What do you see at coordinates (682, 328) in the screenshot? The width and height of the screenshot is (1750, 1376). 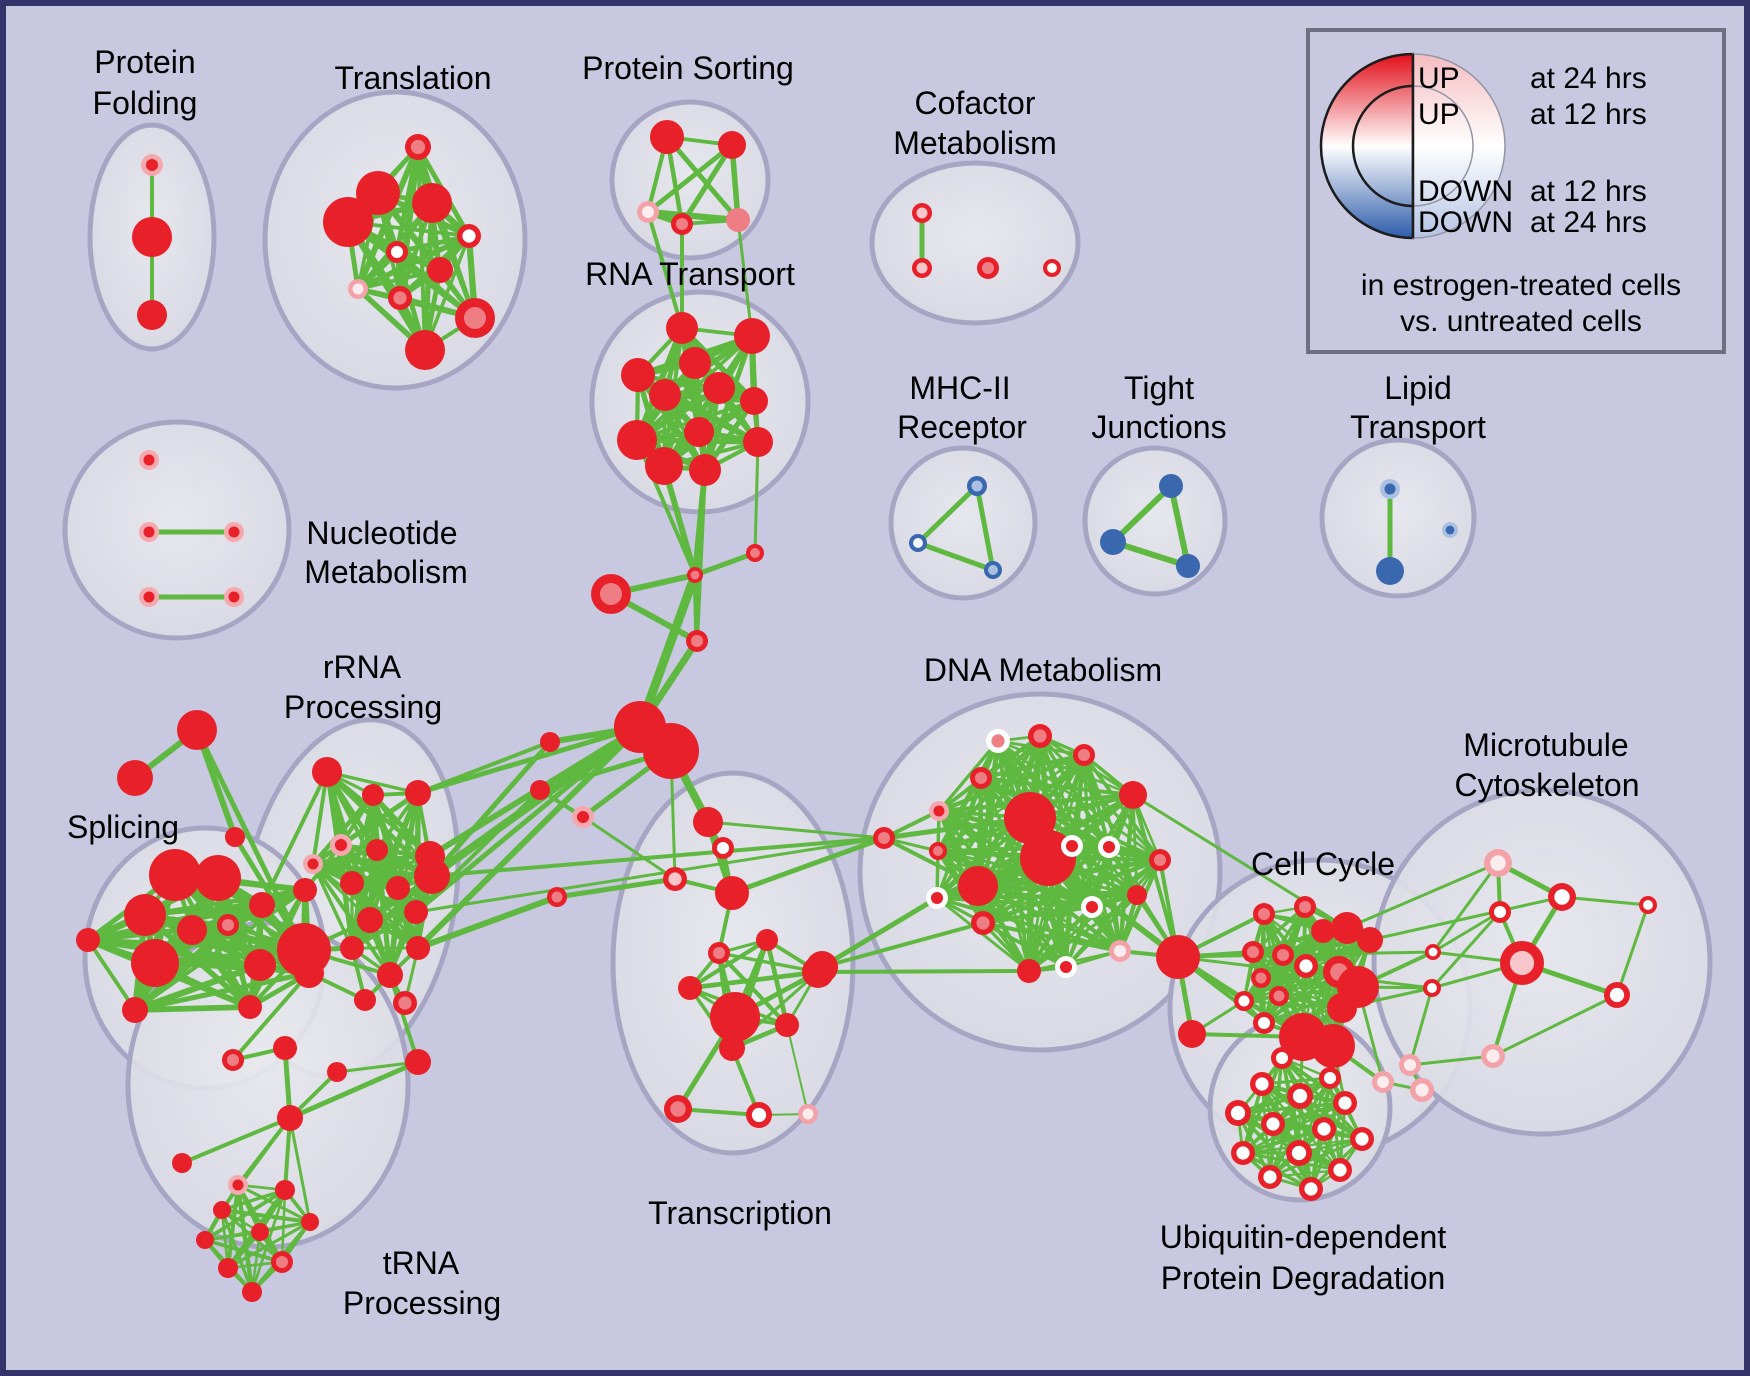 I see `network-node-rt1` at bounding box center [682, 328].